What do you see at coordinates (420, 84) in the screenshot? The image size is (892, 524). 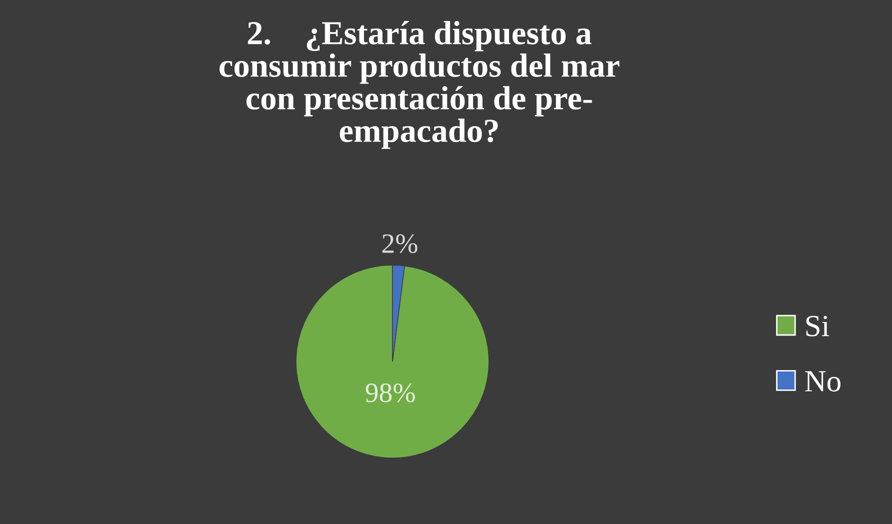 I see `chart-title: 2. ¿Estaría dispuesto a consumir productos del mar con presentación de pre- empacado?` at bounding box center [420, 84].